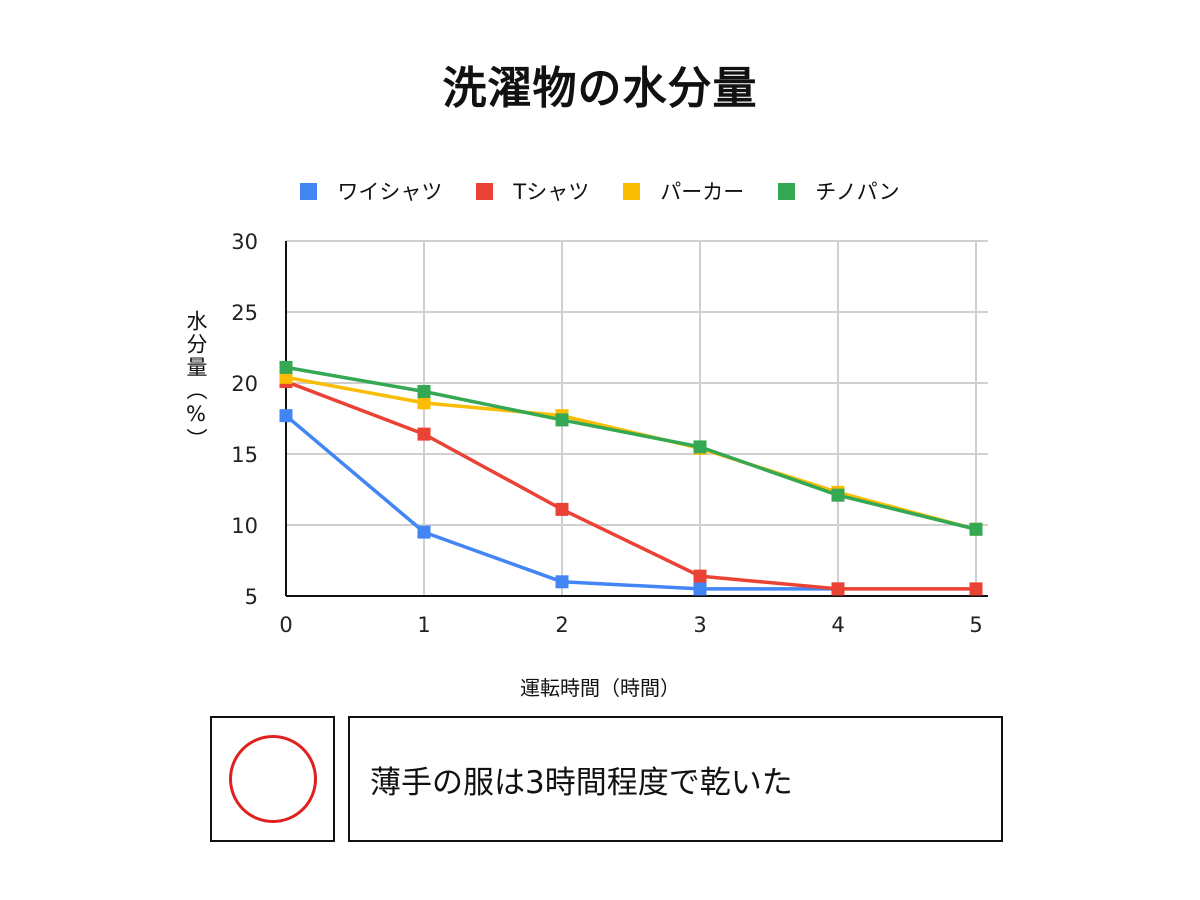 This screenshot has width=1200, height=900. I want to click on legend-item: チノパン, so click(839, 191).